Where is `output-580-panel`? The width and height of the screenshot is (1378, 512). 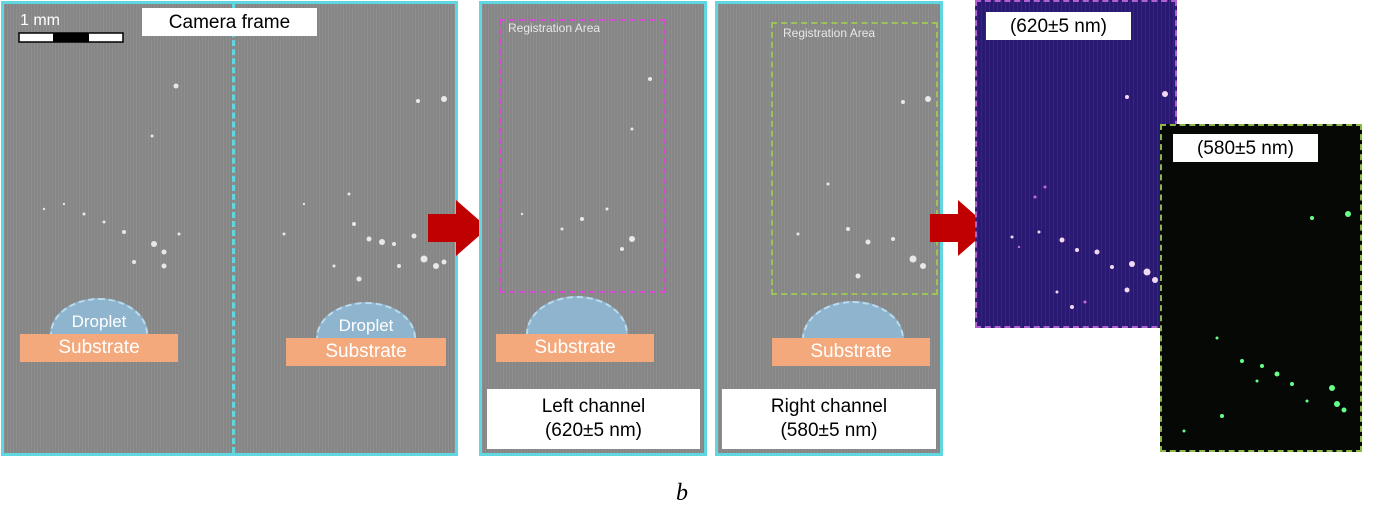 output-580-panel is located at coordinates (1261, 288).